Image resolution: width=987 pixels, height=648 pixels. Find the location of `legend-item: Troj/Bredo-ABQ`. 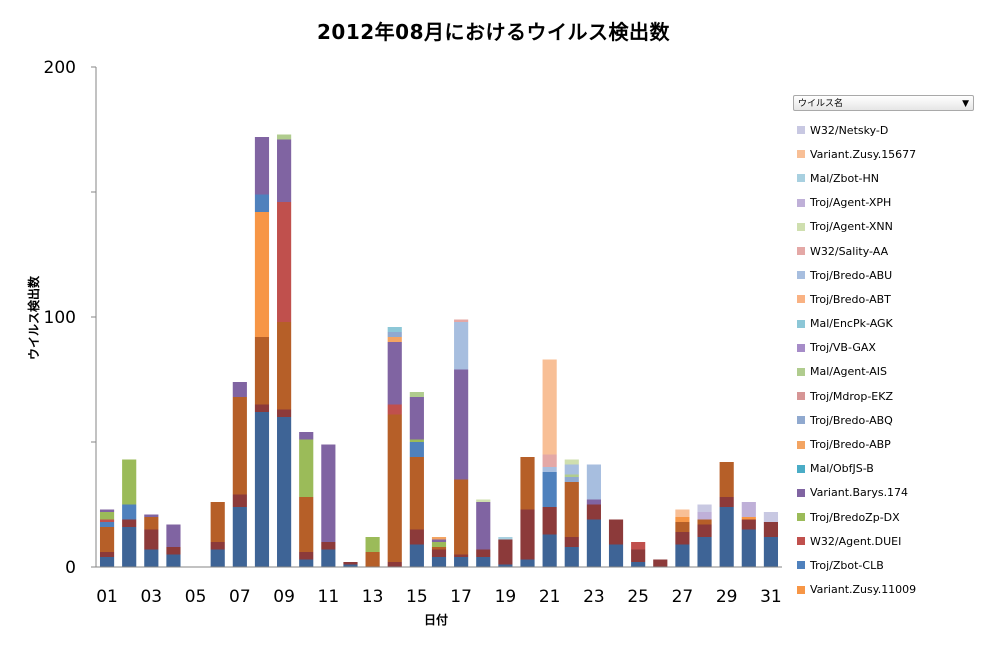

legend-item: Troj/Bredo-ABQ is located at coordinates (883, 420).